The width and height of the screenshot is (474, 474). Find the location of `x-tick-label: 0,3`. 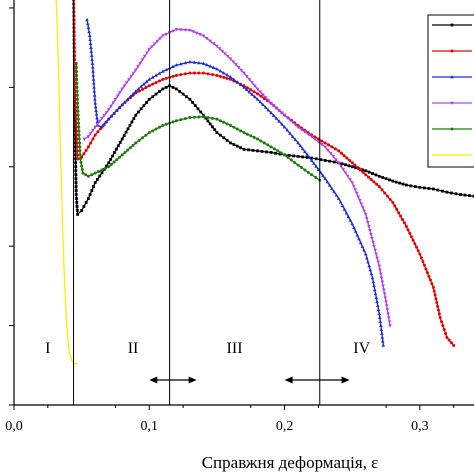

x-tick-label: 0,3 is located at coordinates (420, 426).